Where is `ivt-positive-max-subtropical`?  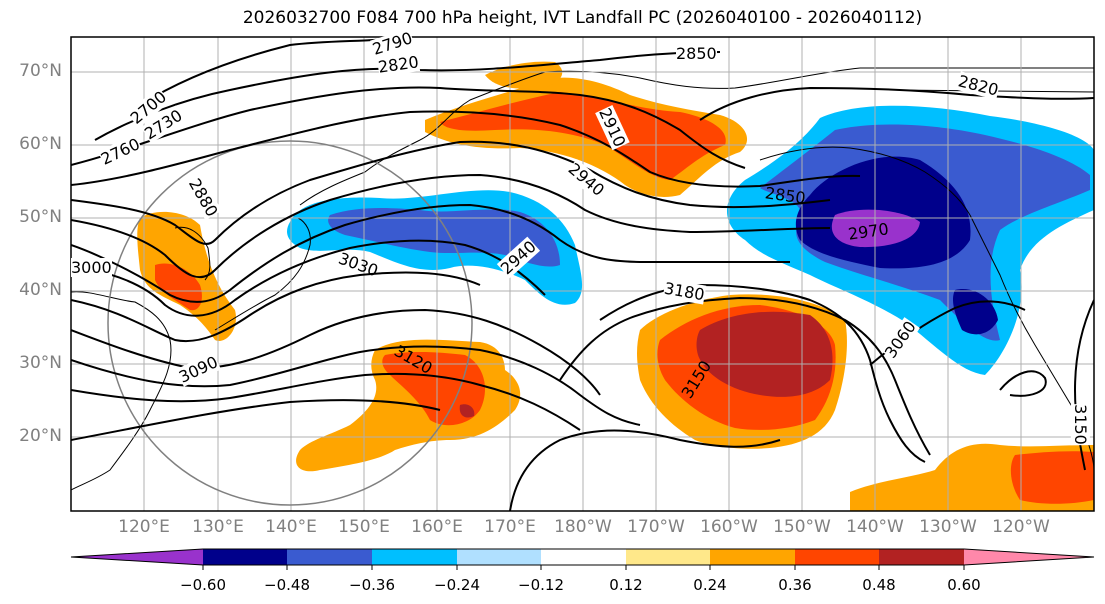
ivt-positive-max-subtropical is located at coordinates (467, 411).